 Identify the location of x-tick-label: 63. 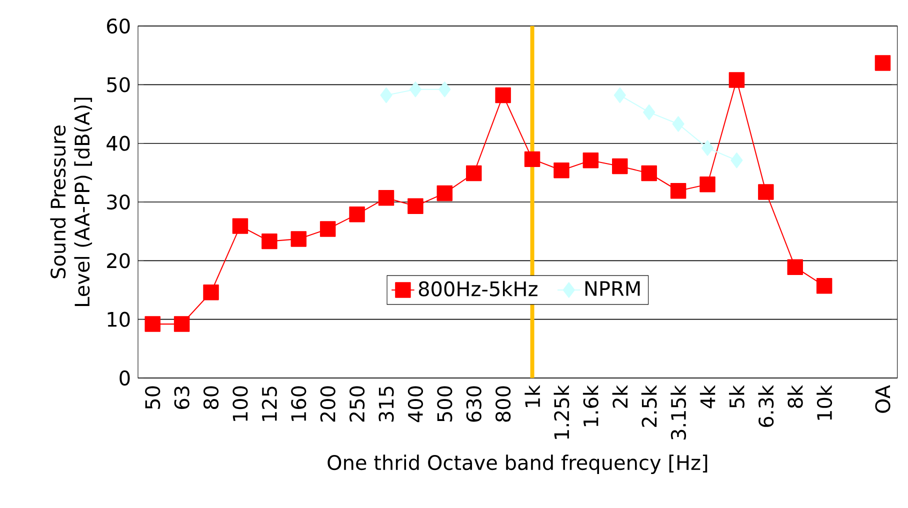
(182, 397).